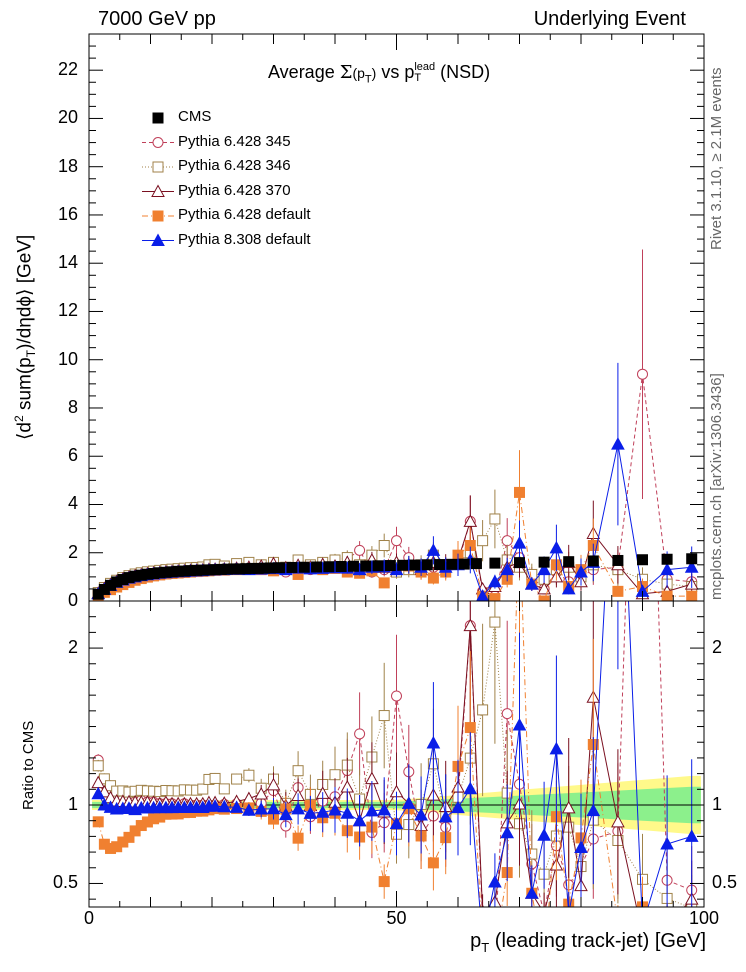  What do you see at coordinates (704, 918) in the screenshot?
I see `x-tick-label: 100` at bounding box center [704, 918].